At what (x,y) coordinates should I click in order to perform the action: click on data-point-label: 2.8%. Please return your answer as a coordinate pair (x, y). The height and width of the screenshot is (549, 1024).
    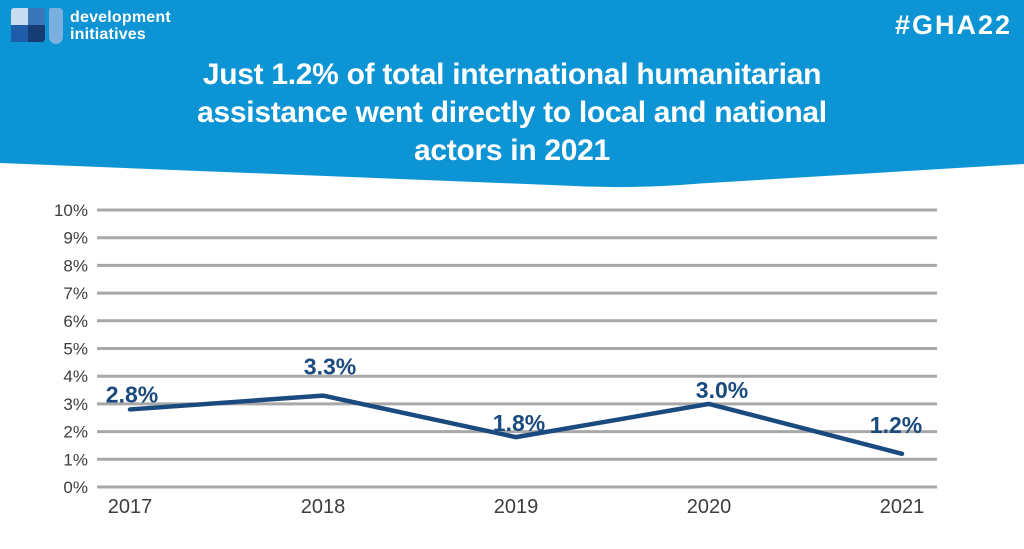
    Looking at the image, I should click on (132, 394).